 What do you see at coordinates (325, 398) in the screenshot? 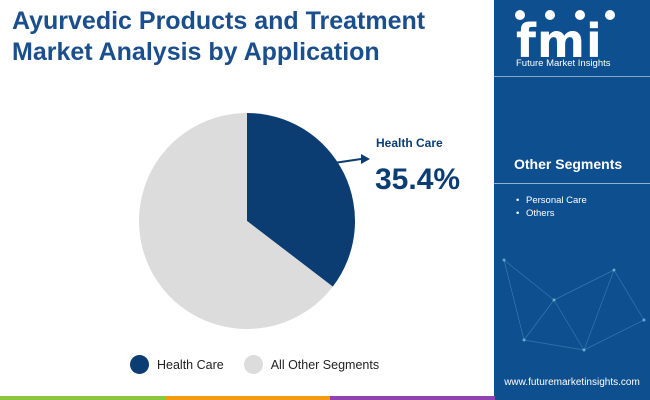
I see `bottom-color-bar` at bounding box center [325, 398].